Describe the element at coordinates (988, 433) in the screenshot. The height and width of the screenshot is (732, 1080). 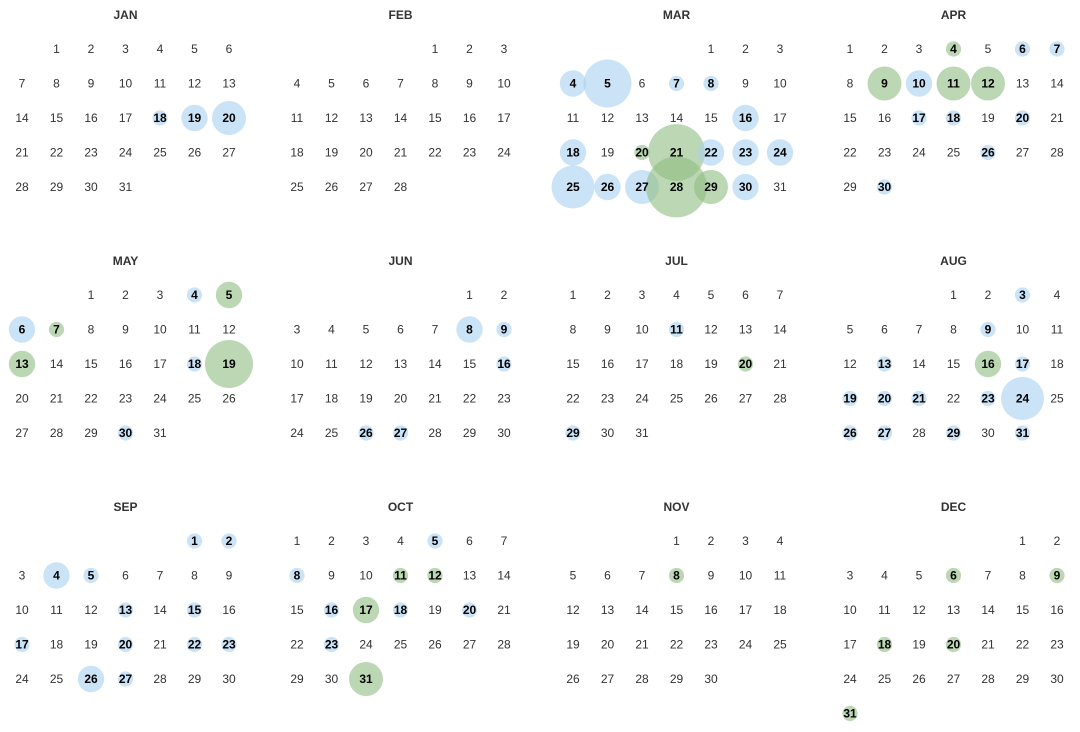
I see `day-label: 30` at that location.